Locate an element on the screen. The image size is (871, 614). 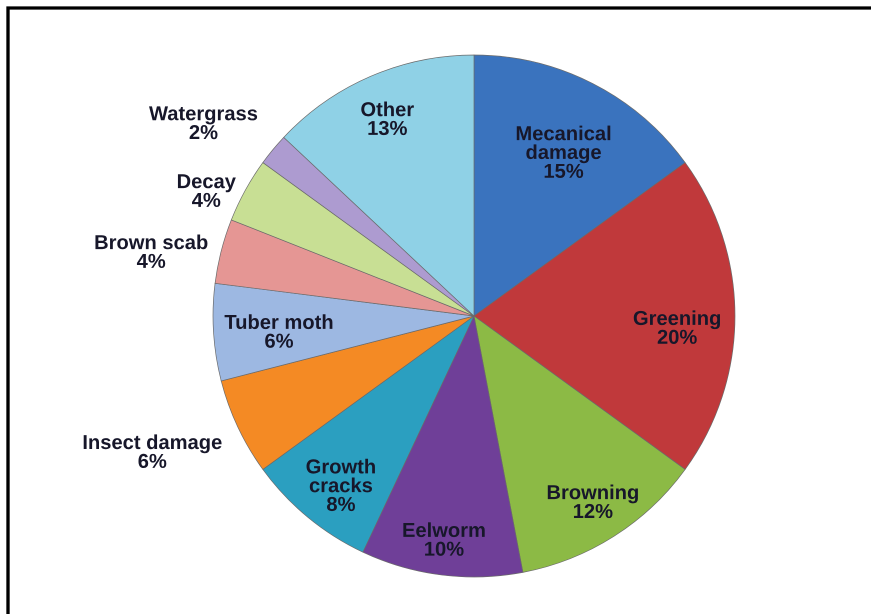
data-label: 2% is located at coordinates (204, 132).